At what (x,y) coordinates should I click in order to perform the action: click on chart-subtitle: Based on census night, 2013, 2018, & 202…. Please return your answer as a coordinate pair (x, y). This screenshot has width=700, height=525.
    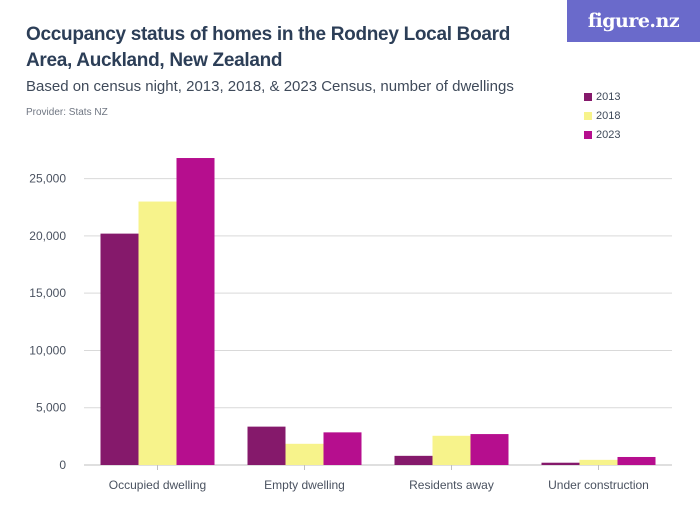
    Looking at the image, I should click on (270, 86).